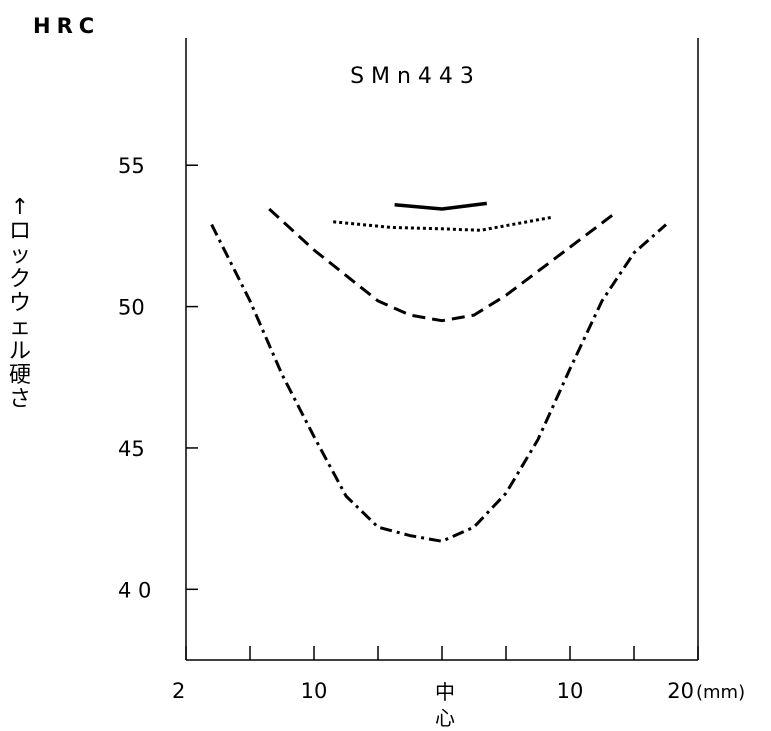 The height and width of the screenshot is (731, 771). What do you see at coordinates (441, 206) in the screenshot?
I see `series-line-solid` at bounding box center [441, 206].